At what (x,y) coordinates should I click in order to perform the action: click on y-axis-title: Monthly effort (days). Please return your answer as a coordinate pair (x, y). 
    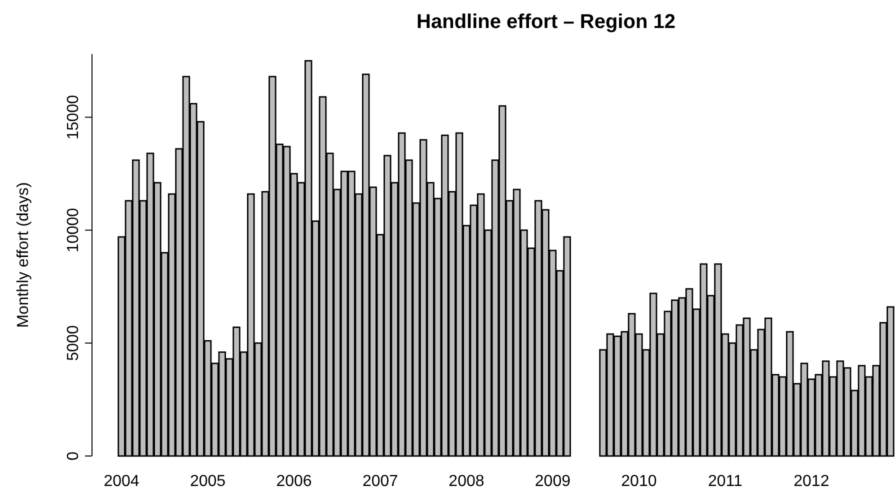
    Looking at the image, I should click on (23, 255).